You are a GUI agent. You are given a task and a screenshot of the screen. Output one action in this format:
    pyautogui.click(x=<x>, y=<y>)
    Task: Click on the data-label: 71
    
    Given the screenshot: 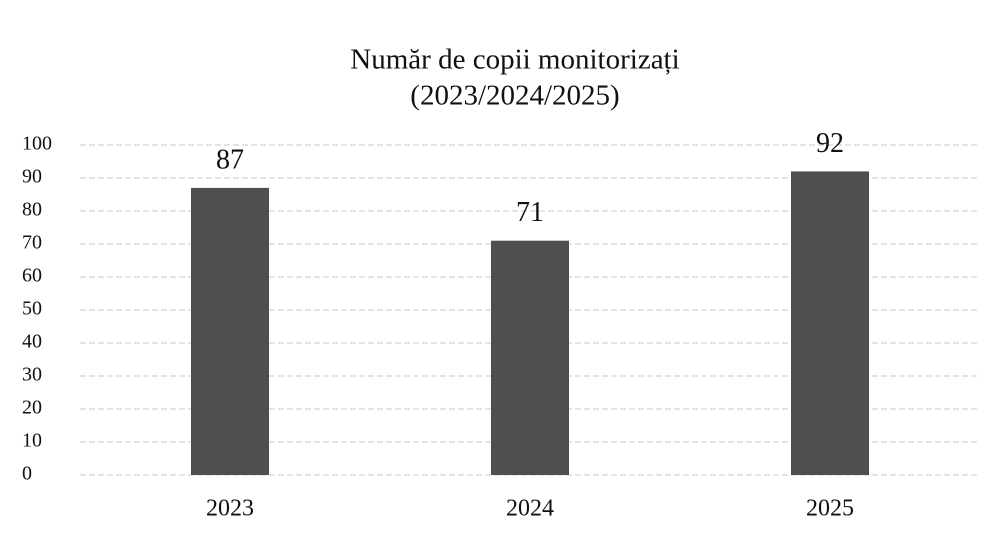 What is the action you would take?
    pyautogui.click(x=530, y=212)
    